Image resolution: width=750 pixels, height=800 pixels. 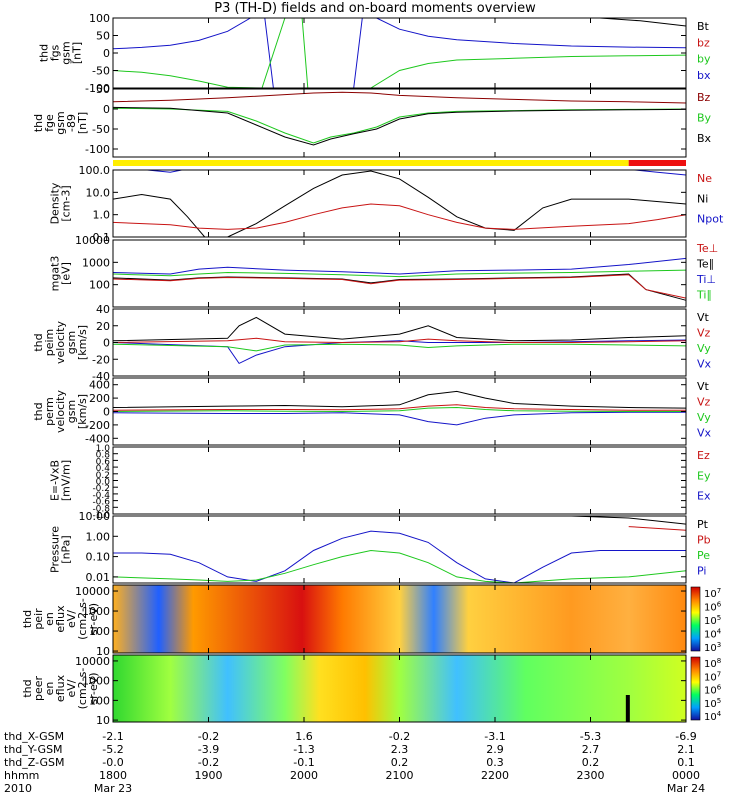 I want to click on legend-ivel-Vx: Vx, so click(x=704, y=433).